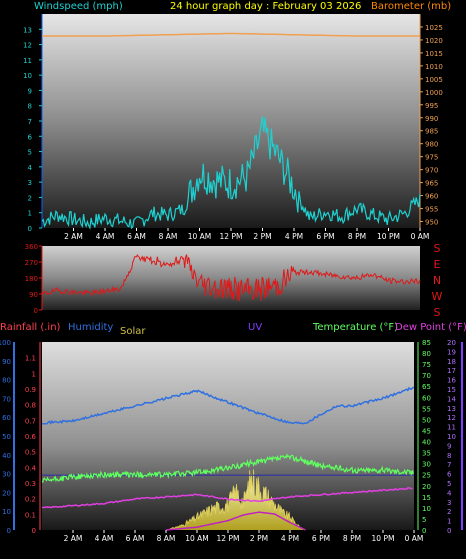  What do you see at coordinates (30, 91) in the screenshot?
I see `windspeed-tick-label: 9` at bounding box center [30, 91].